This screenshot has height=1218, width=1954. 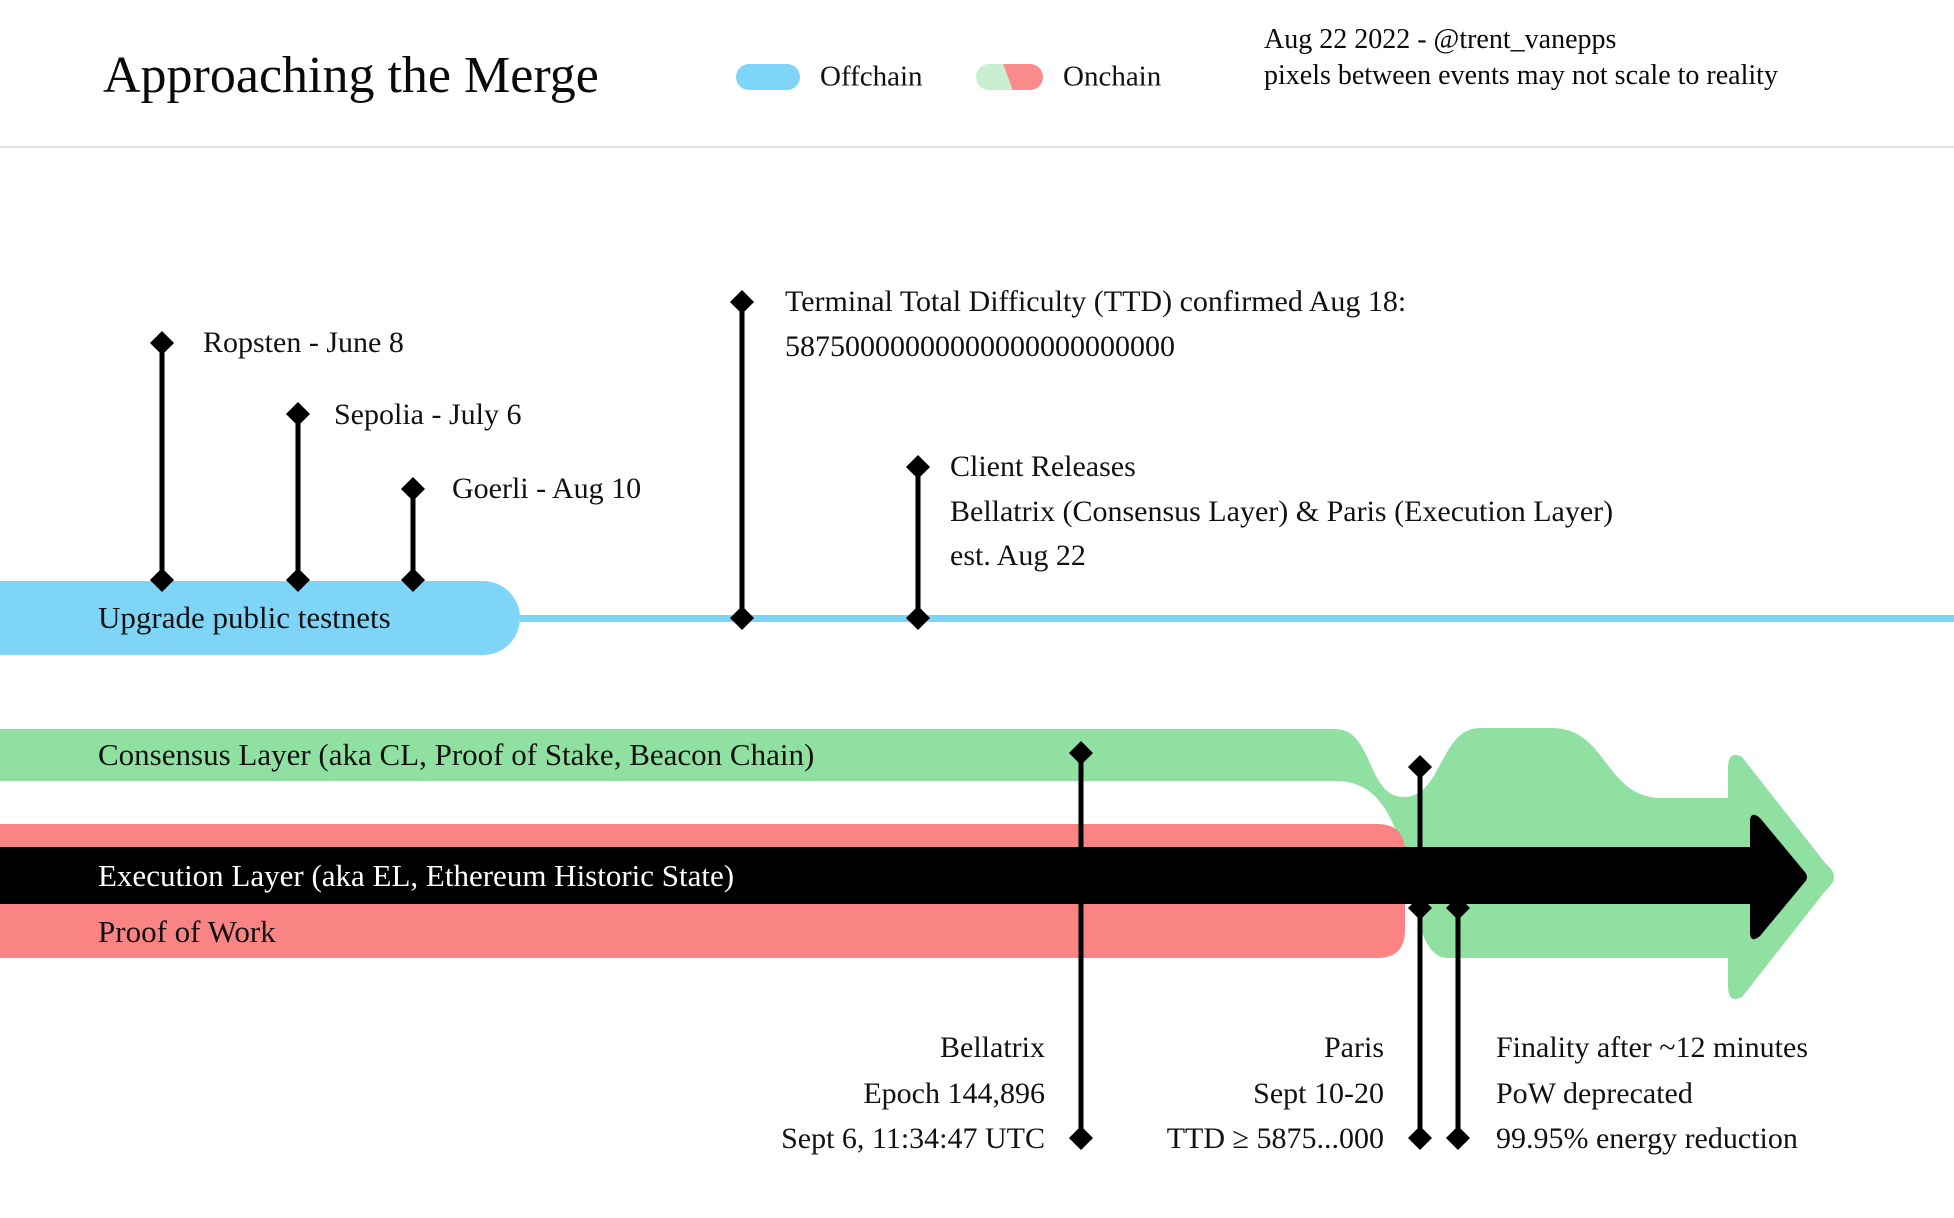 What do you see at coordinates (1420, 952) in the screenshot?
I see `paris-marker-line` at bounding box center [1420, 952].